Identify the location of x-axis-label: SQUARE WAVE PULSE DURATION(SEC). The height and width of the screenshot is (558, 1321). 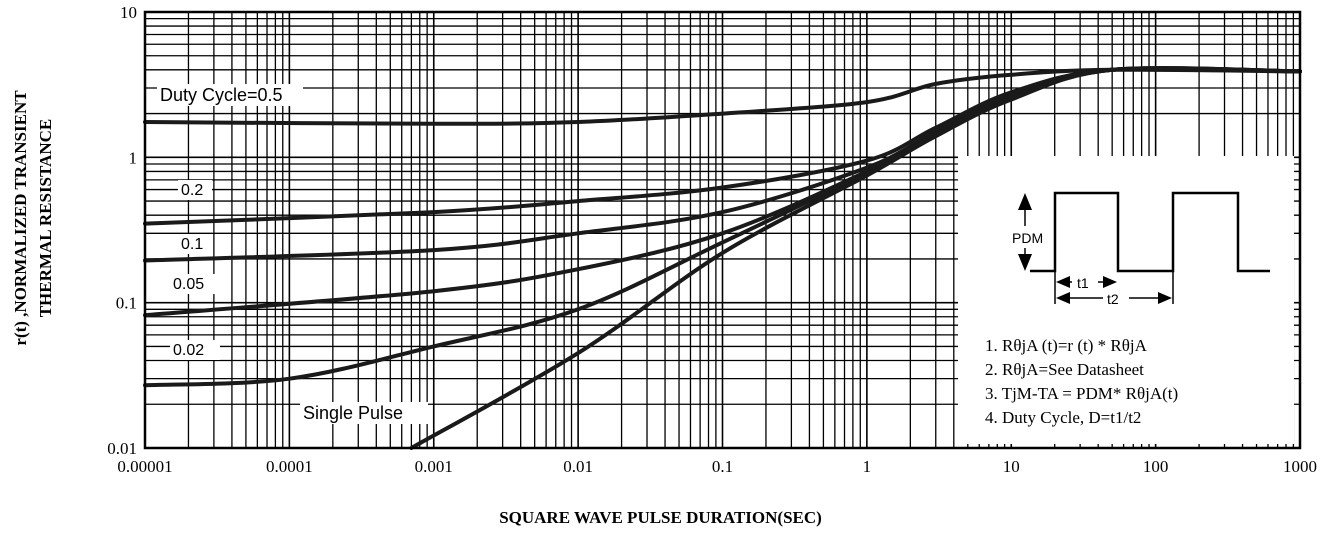
(660, 517).